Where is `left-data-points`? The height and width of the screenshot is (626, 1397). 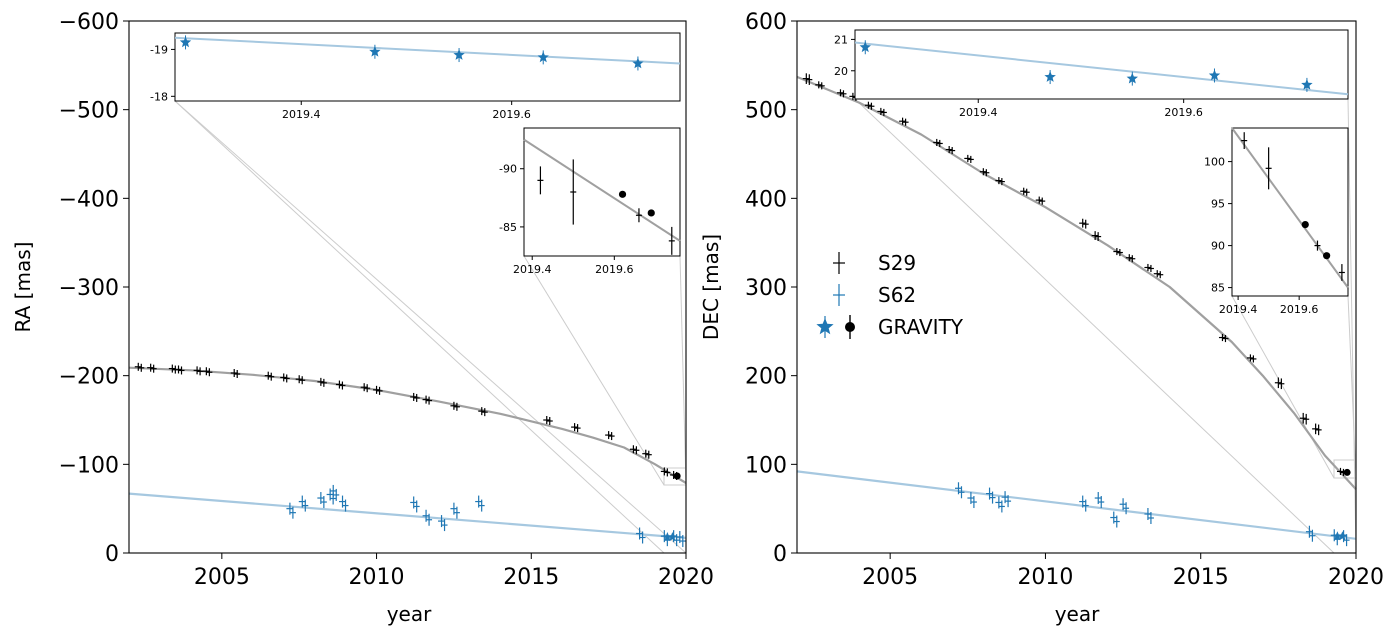
left-data-points is located at coordinates (410, 455).